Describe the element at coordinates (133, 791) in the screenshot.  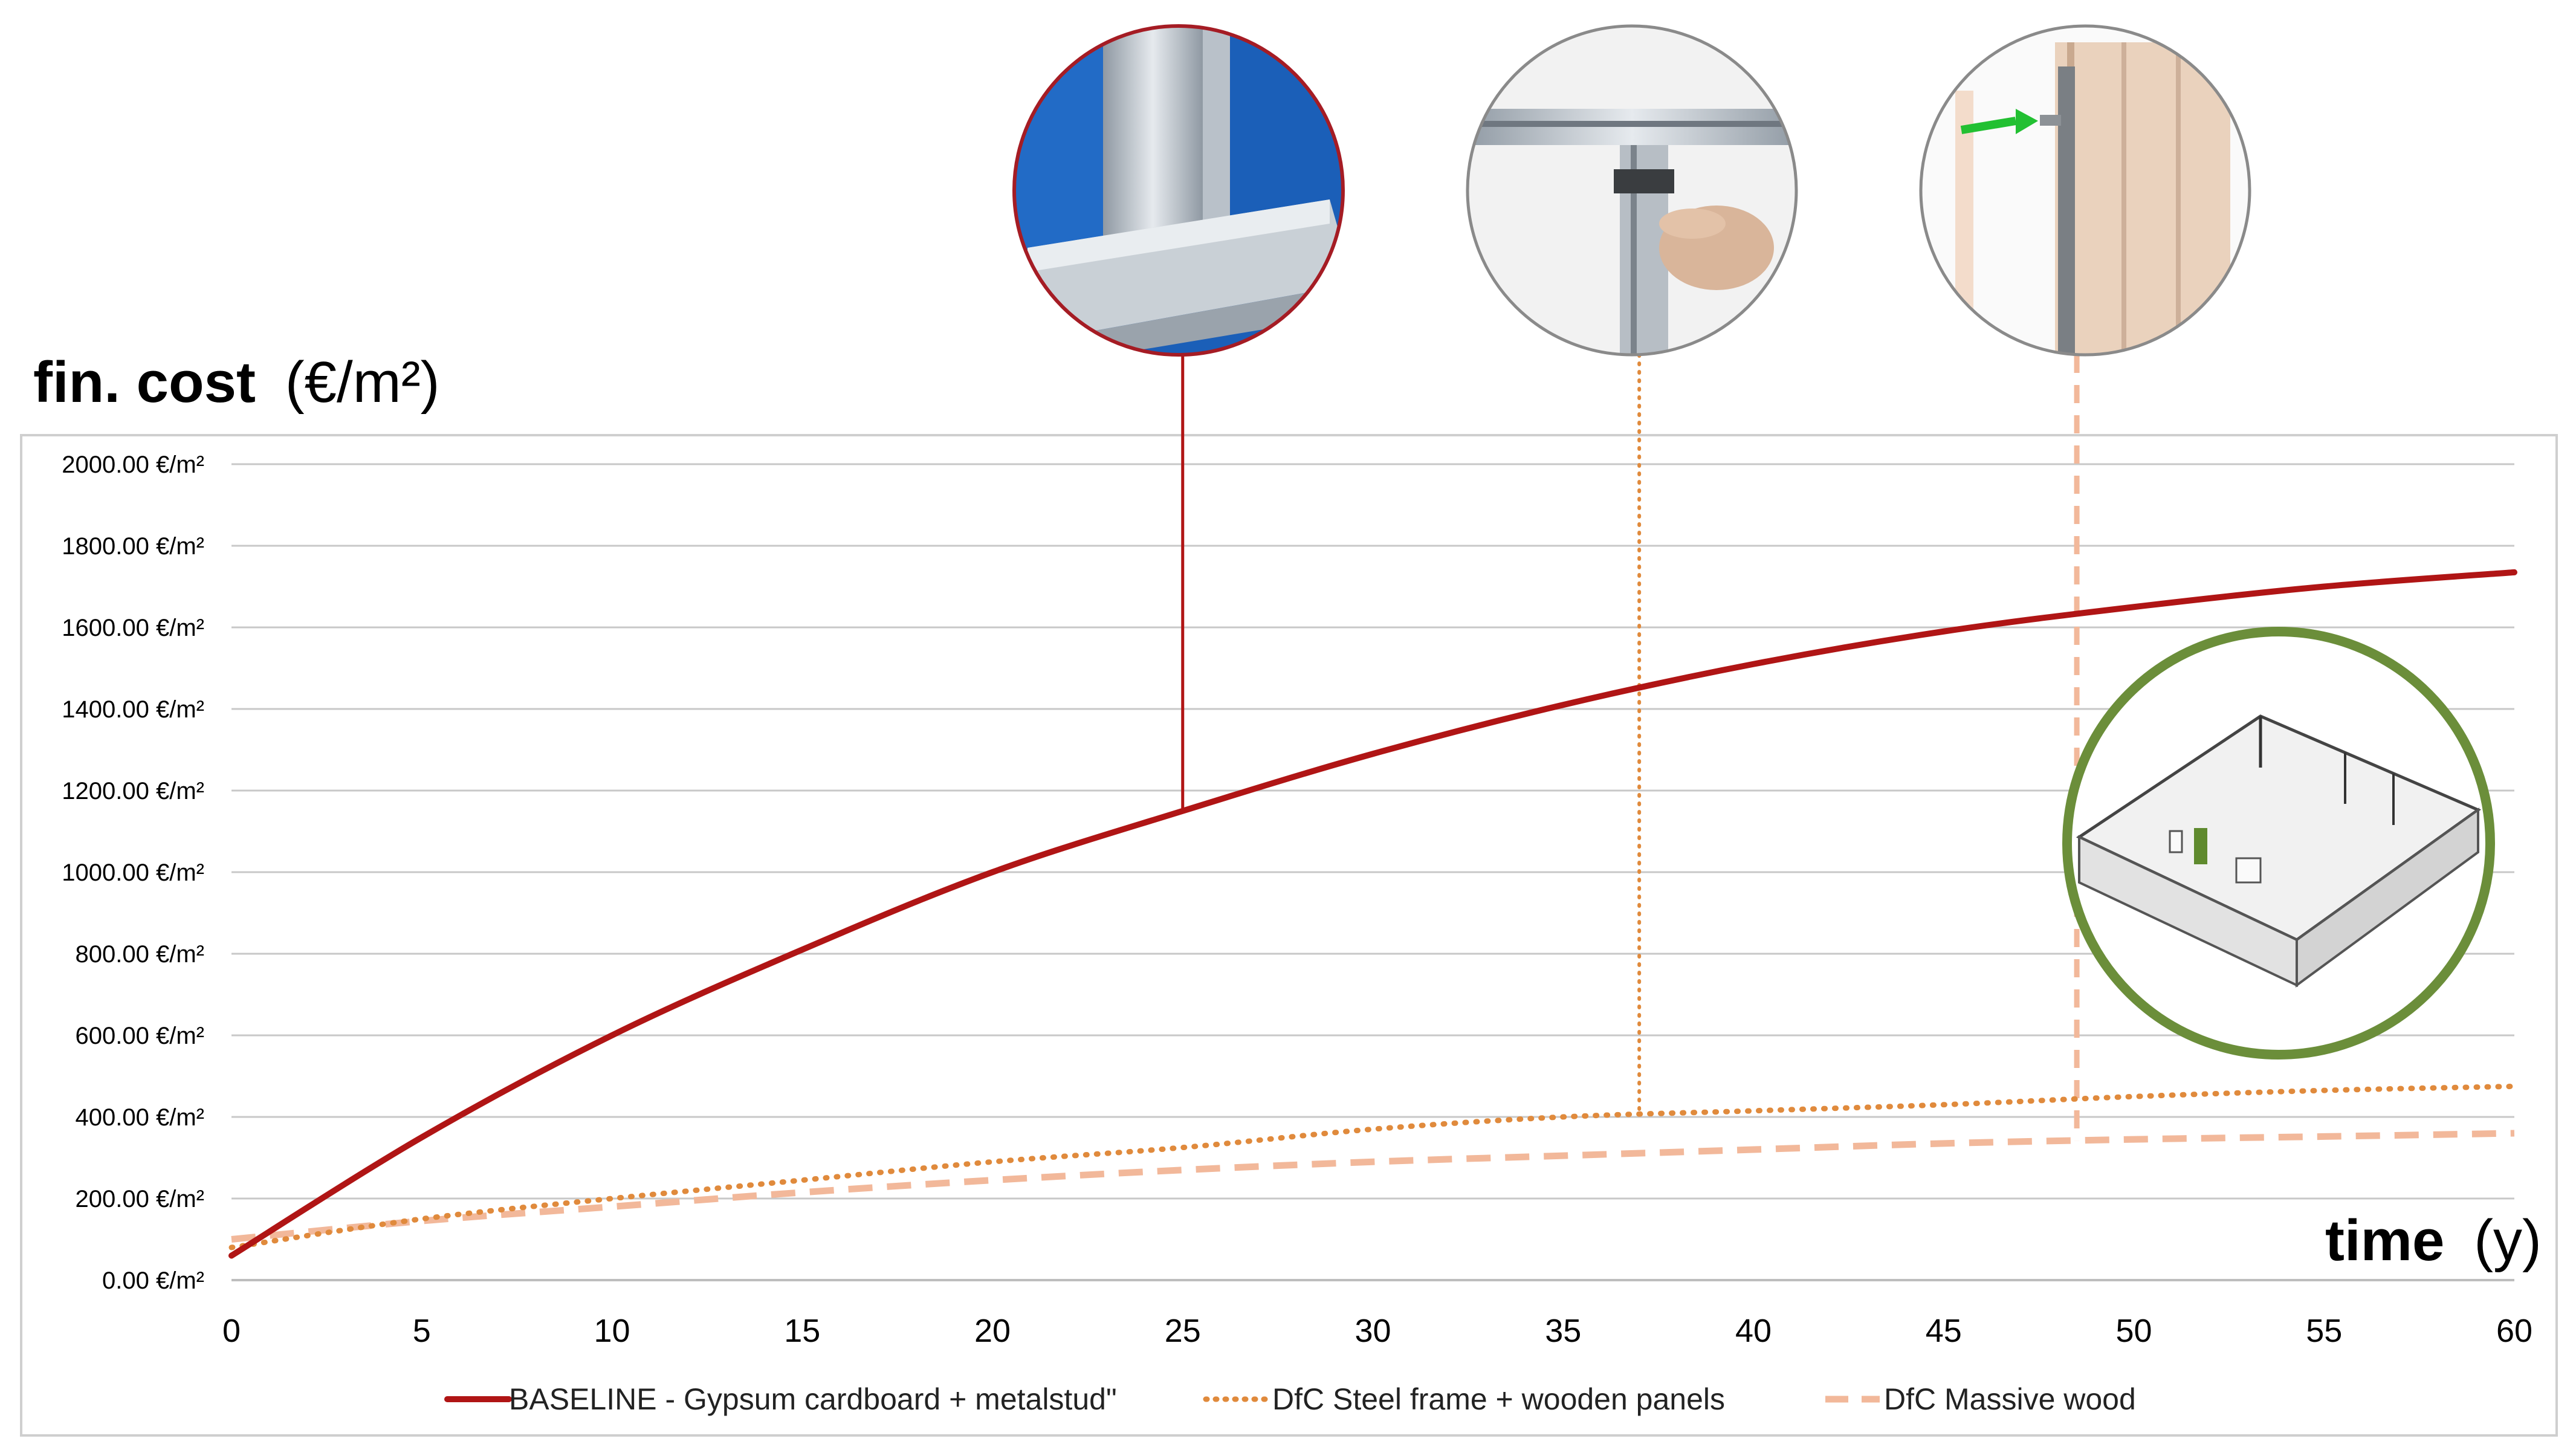
I see `y-tick-label: 1200.00 €/m²` at that location.